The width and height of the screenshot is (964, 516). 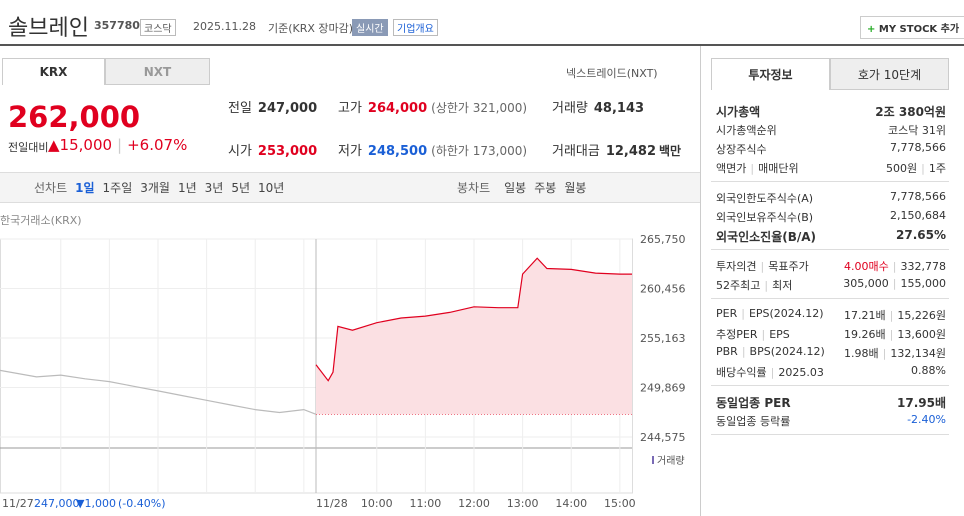 What do you see at coordinates (873, 29) in the screenshot?
I see `plus-icon: +` at bounding box center [873, 29].